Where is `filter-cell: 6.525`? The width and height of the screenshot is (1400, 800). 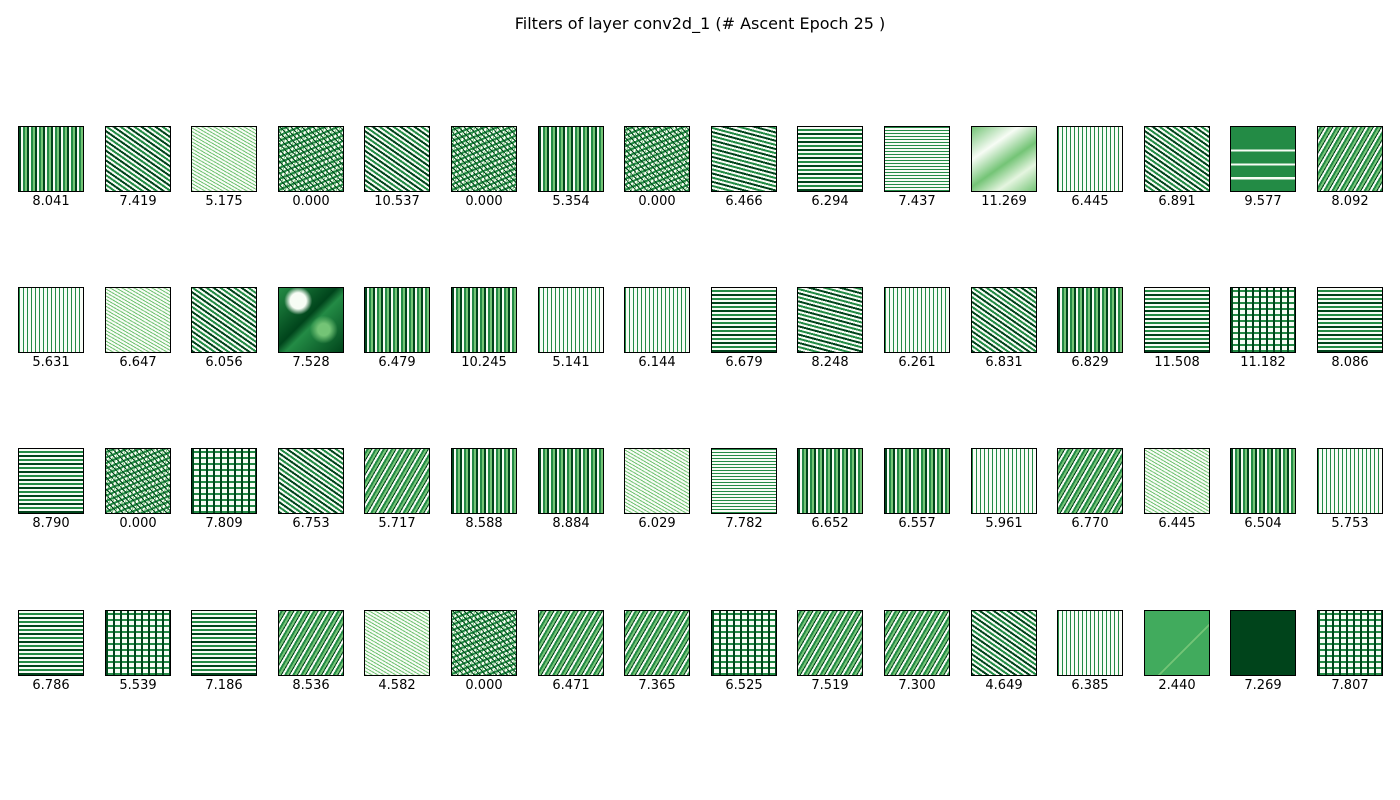
filter-cell: 6.525 is located at coordinates (744, 651).